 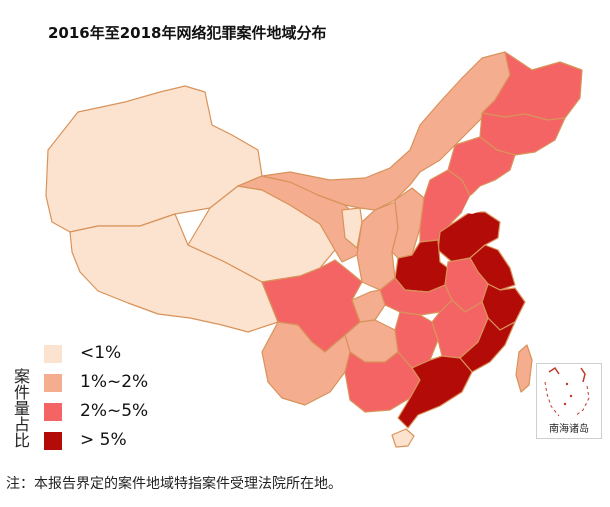 I want to click on bohai-sea, so click(x=477, y=202).